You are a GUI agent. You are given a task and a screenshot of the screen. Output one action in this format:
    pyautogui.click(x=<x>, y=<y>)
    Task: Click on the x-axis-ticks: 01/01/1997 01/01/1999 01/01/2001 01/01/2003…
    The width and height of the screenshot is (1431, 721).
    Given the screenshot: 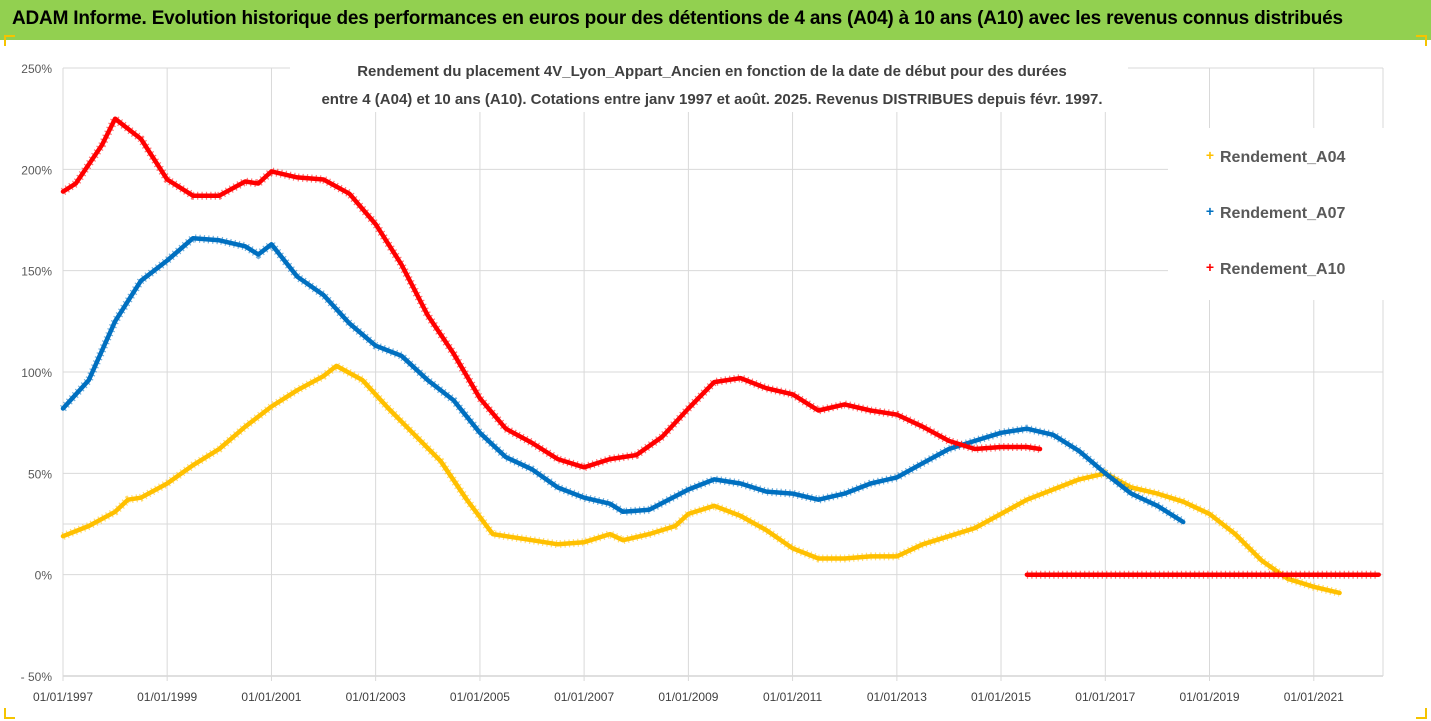 What is the action you would take?
    pyautogui.click(x=688, y=697)
    